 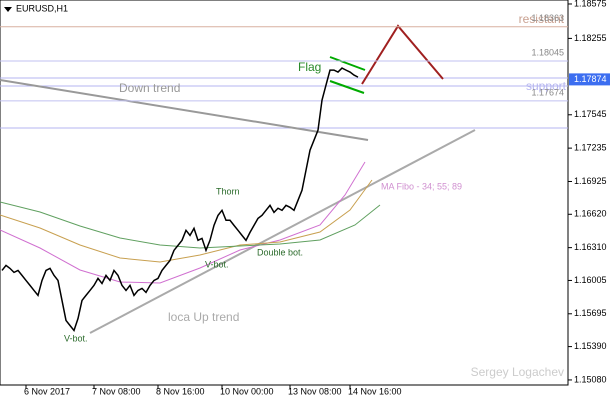 I want to click on x-tick-label: 6 Nov 2017, so click(x=47, y=391).